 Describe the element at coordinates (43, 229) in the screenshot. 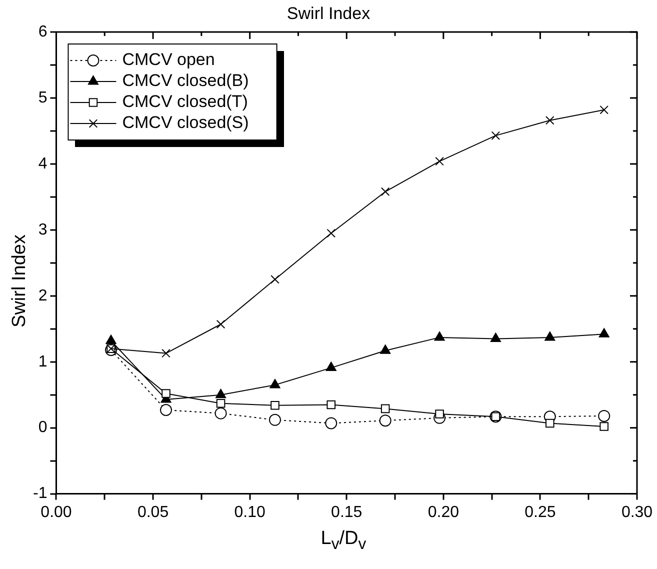

I see `y-tick-label: 3` at that location.